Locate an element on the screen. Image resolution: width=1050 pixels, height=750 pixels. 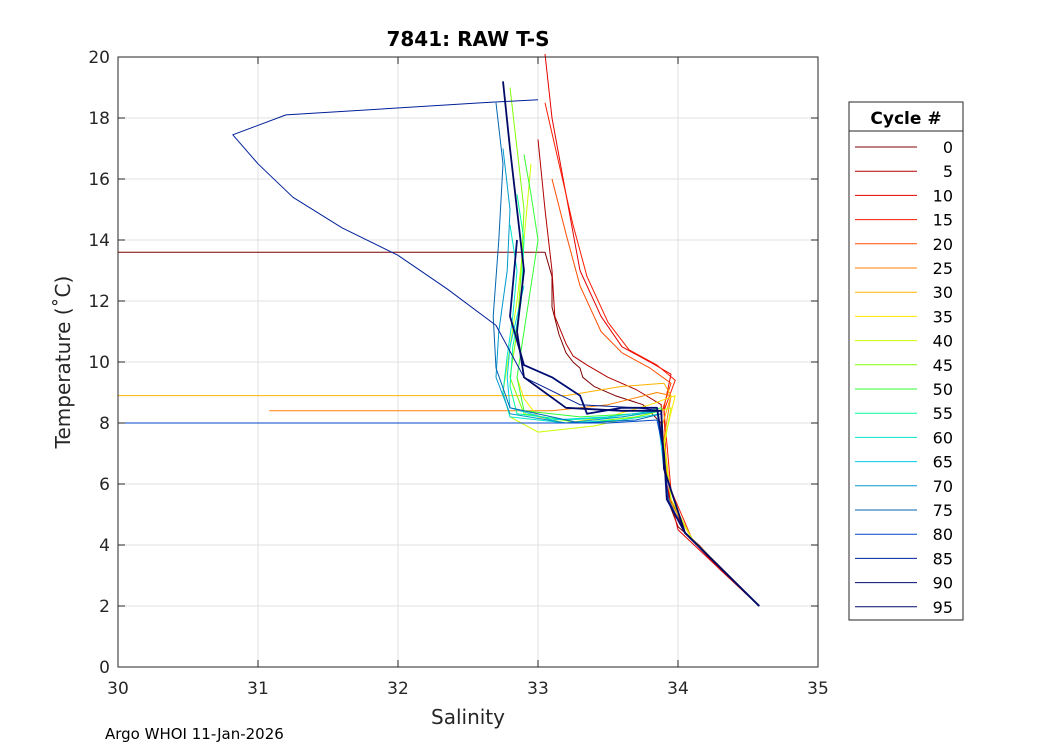
legend-label-cycle-60: 60 is located at coordinates (943, 437).